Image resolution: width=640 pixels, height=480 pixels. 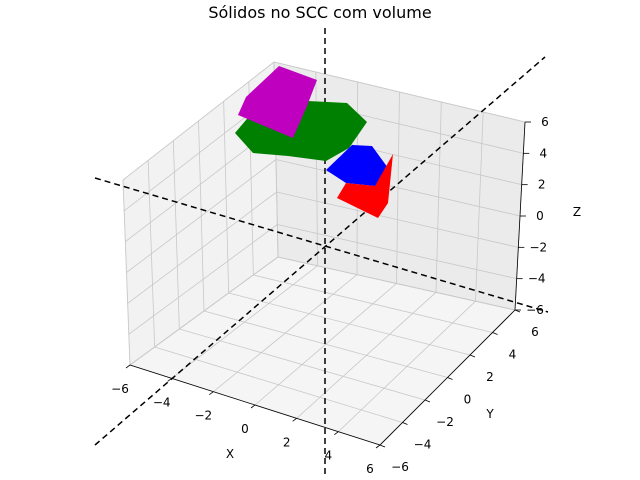 What do you see at coordinates (577, 212) in the screenshot?
I see `z-axis-label: Z` at bounding box center [577, 212].